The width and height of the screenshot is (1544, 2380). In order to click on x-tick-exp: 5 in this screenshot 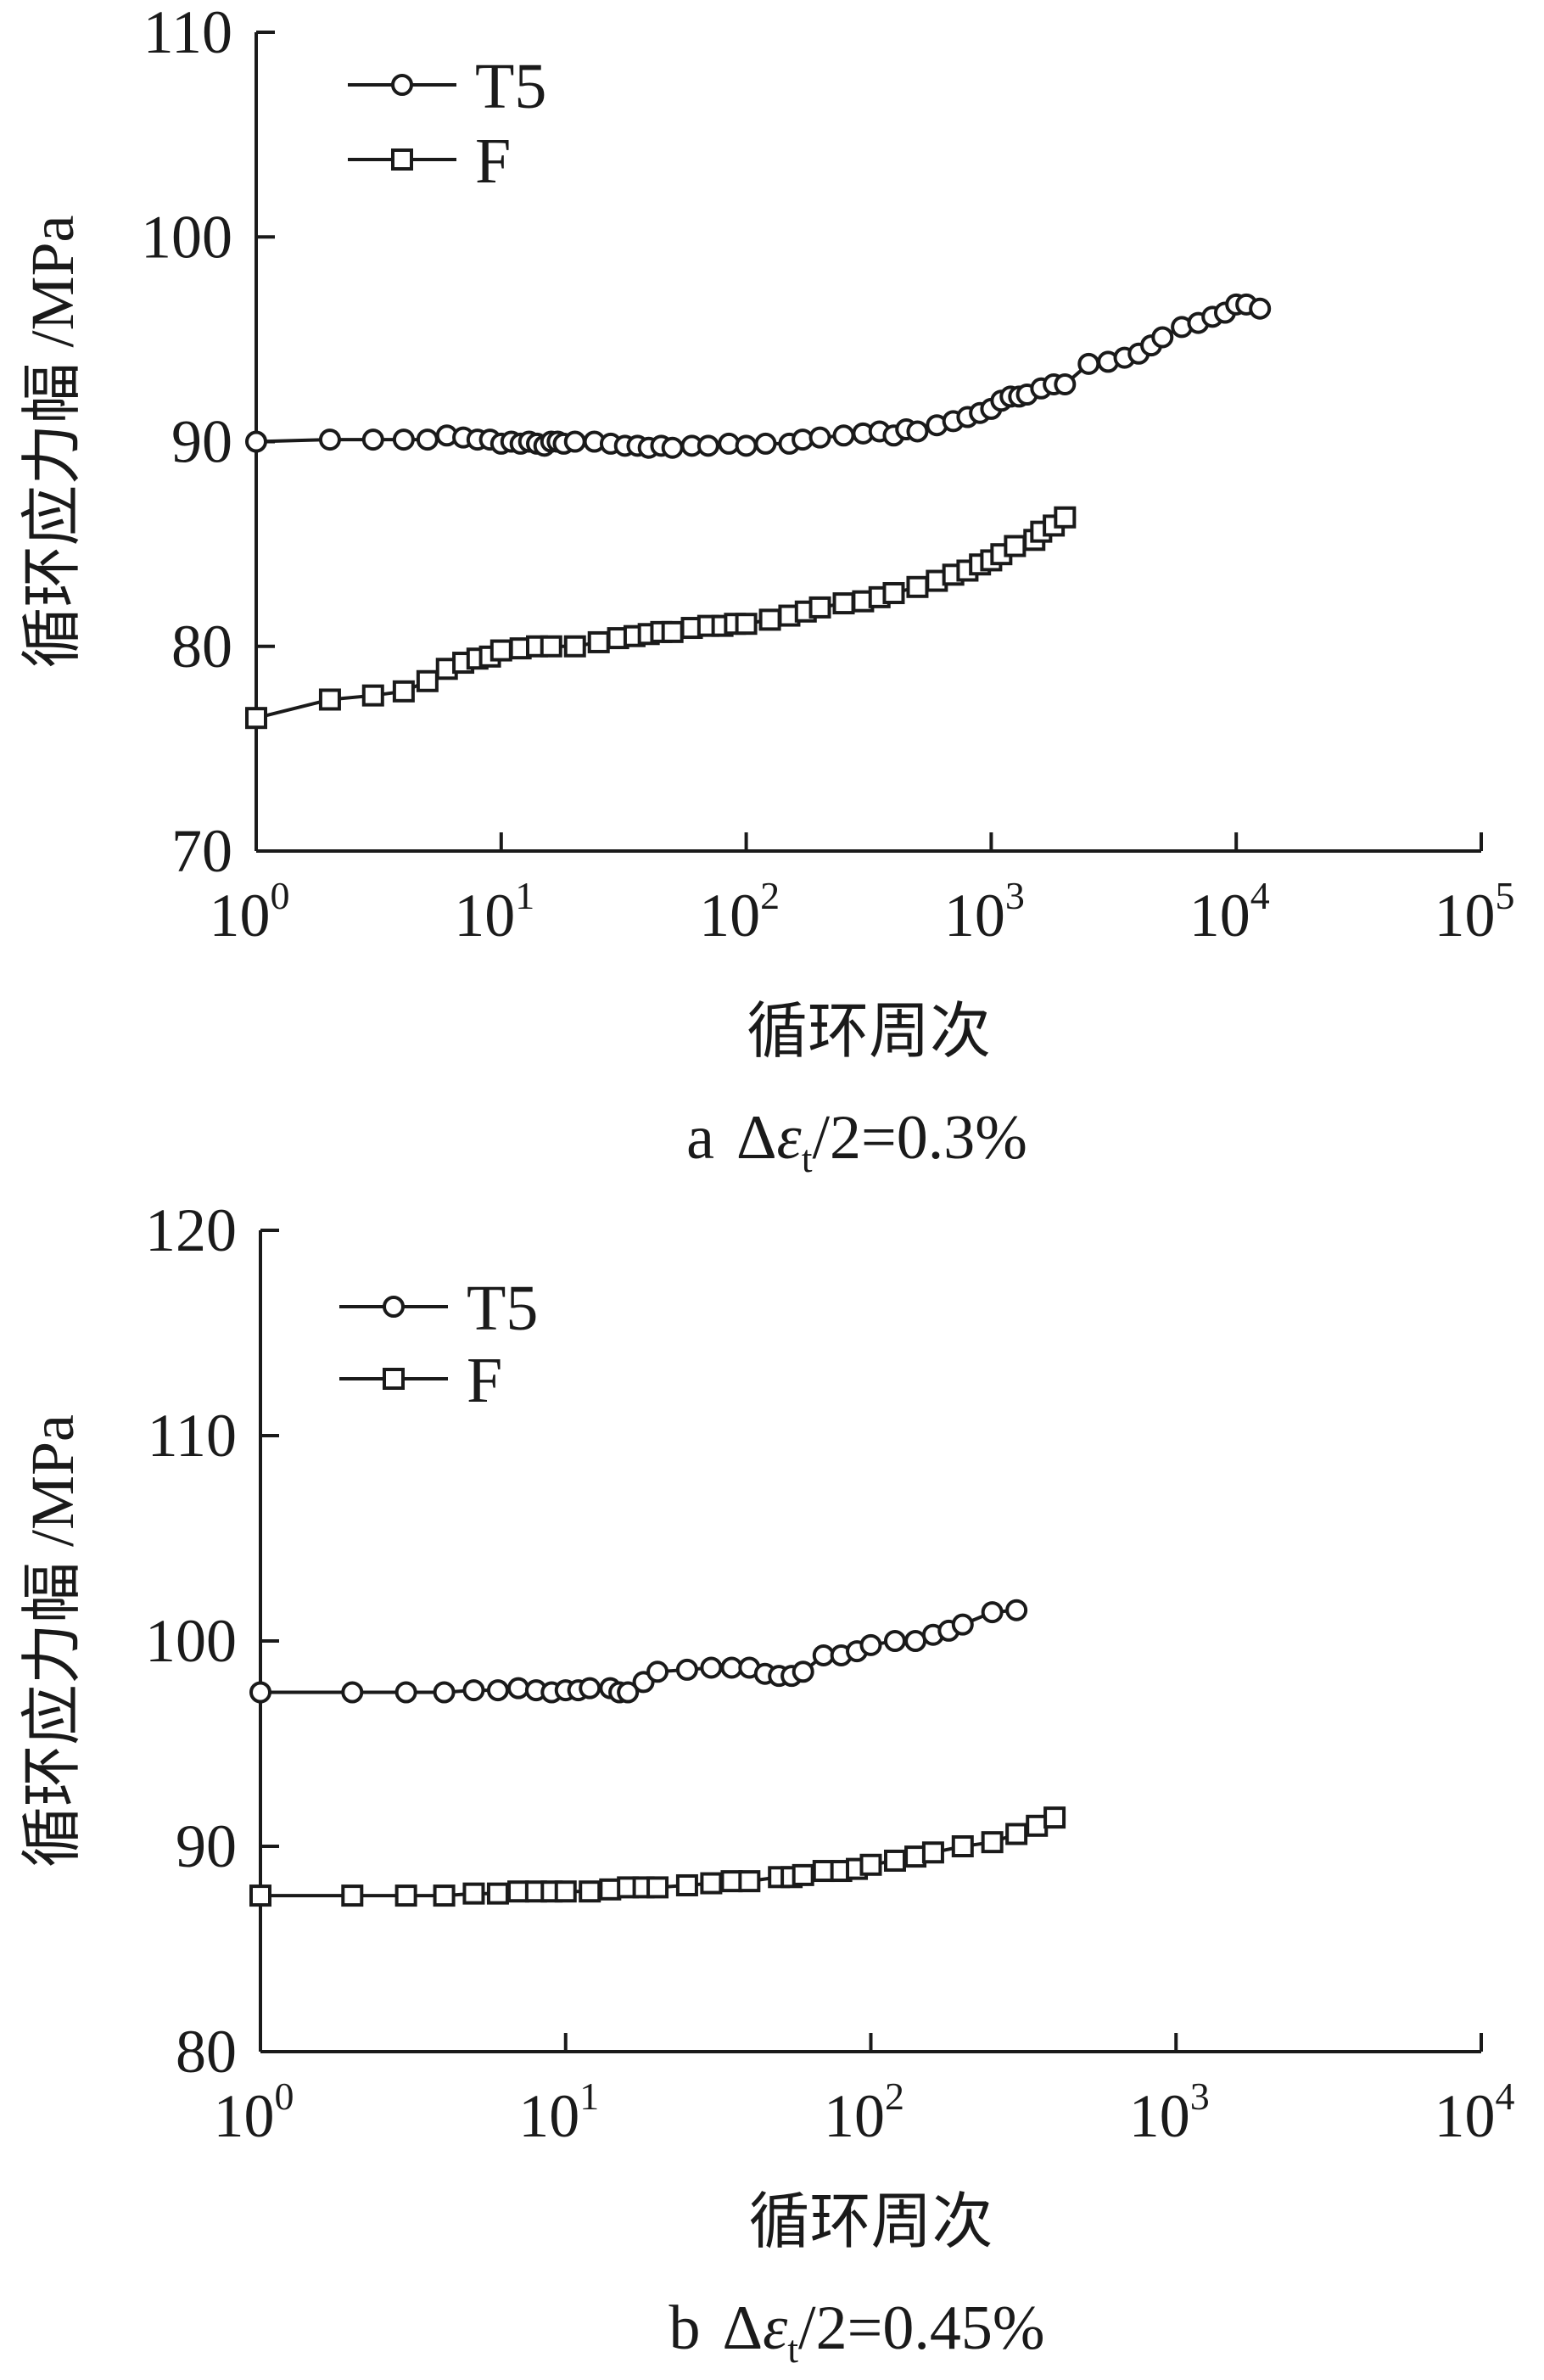, I will do `click(1505, 895)`.